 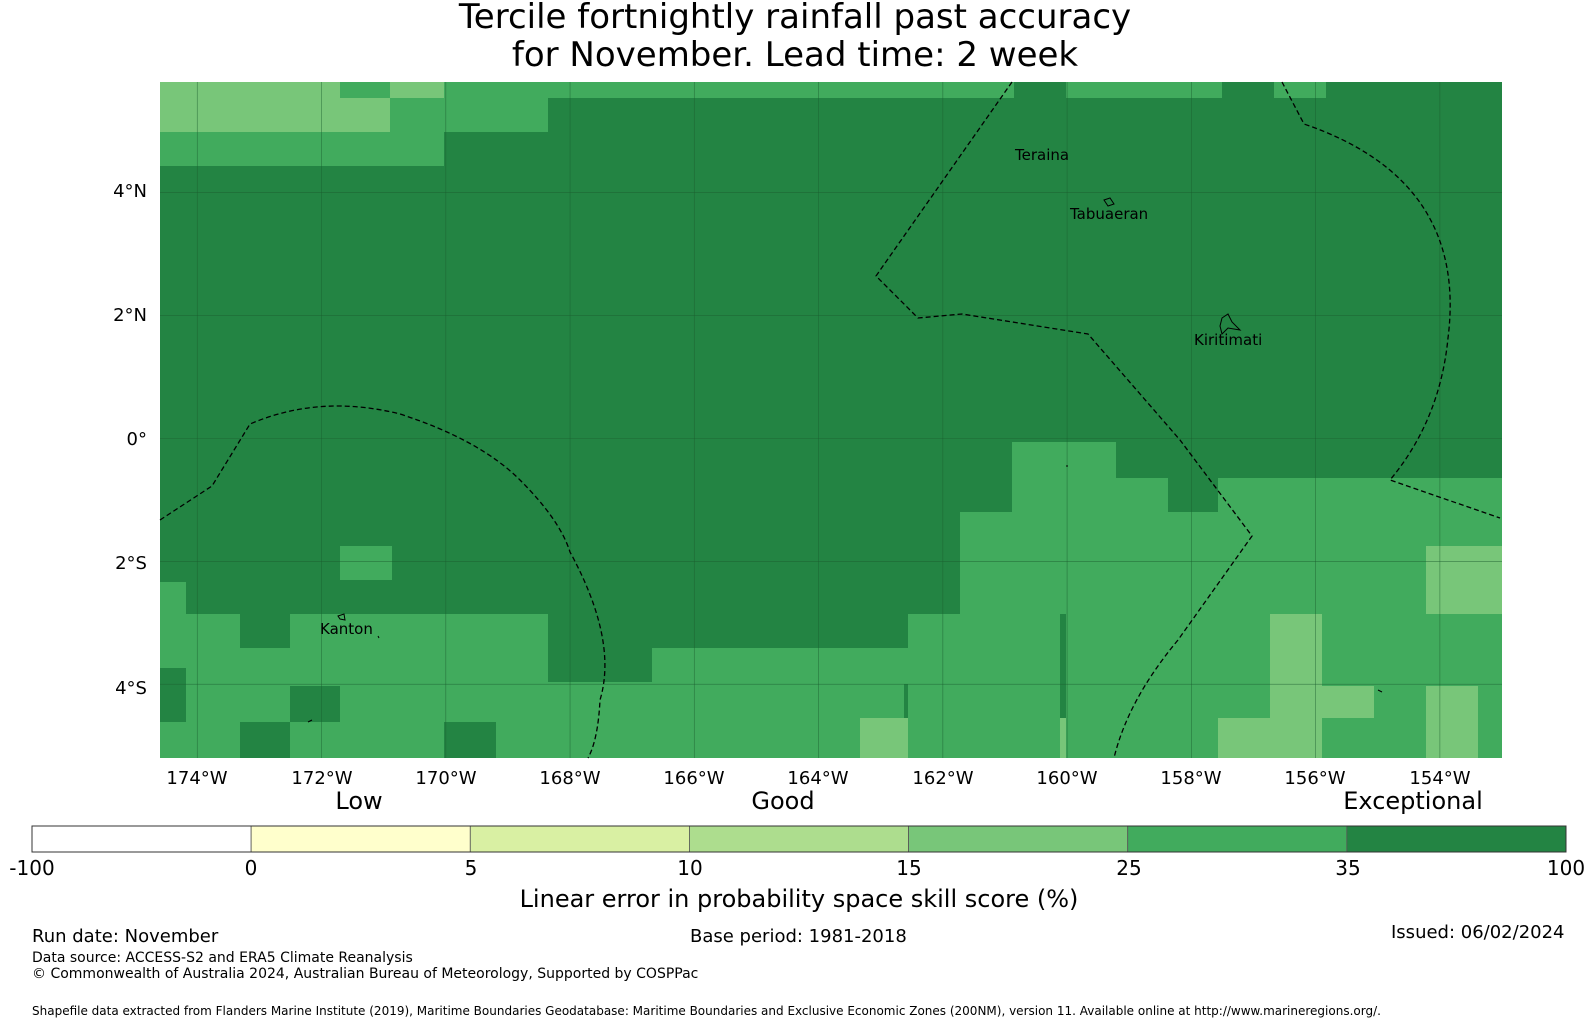 I want to click on colorbar-tick-label: 0, so click(x=251, y=868).